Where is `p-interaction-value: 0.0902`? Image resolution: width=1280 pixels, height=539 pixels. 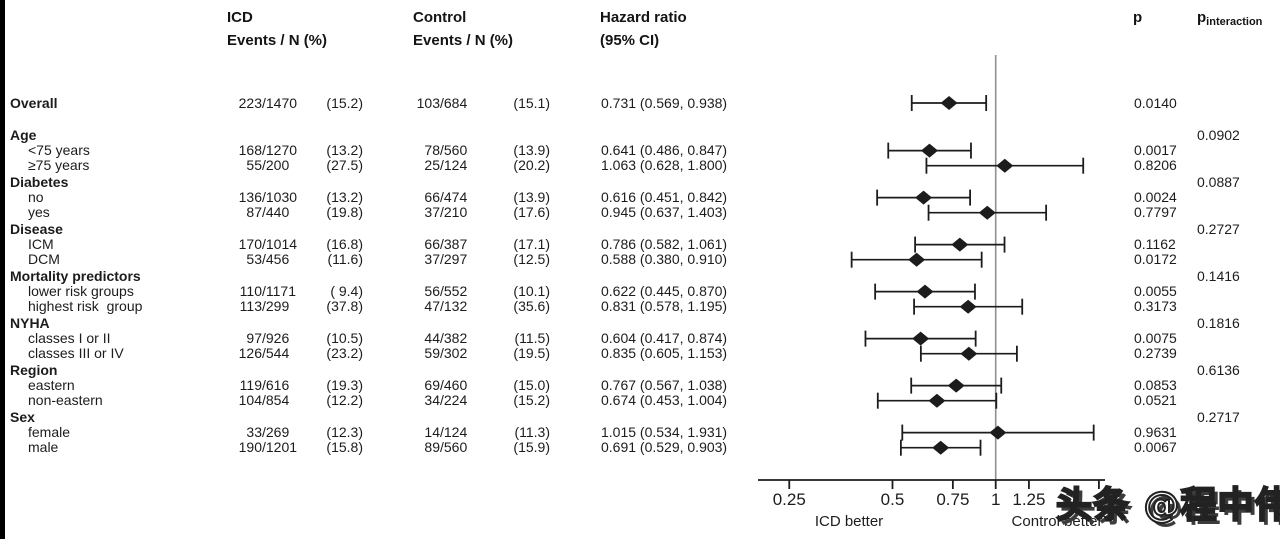 p-interaction-value: 0.0902 is located at coordinates (1218, 135).